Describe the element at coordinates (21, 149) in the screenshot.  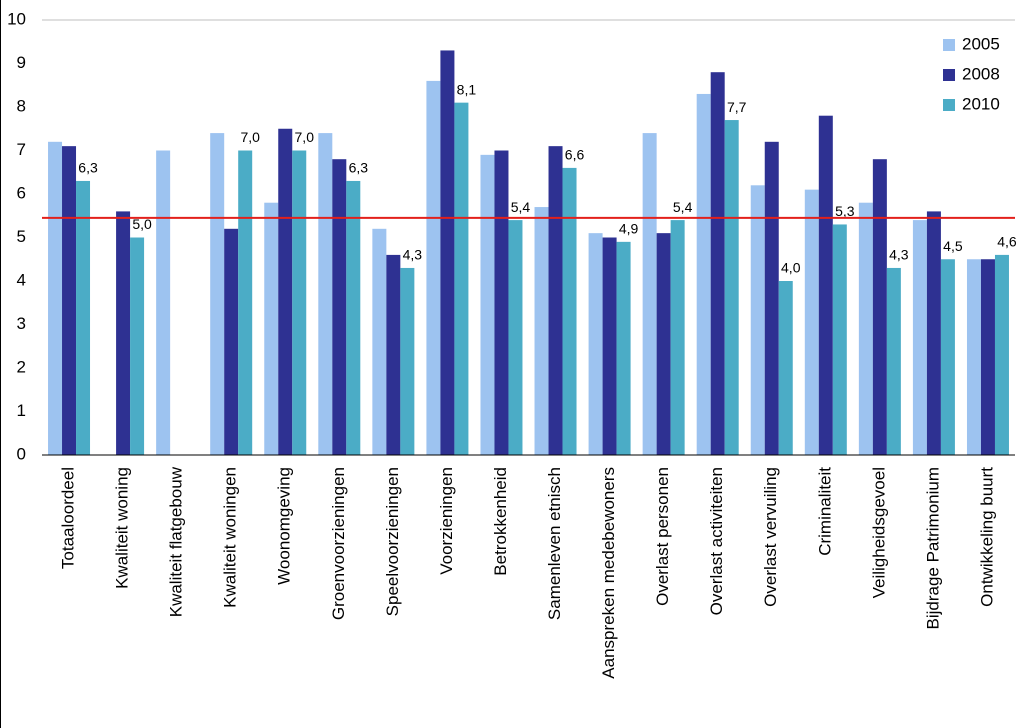
I see `y-tick-label: 7` at that location.